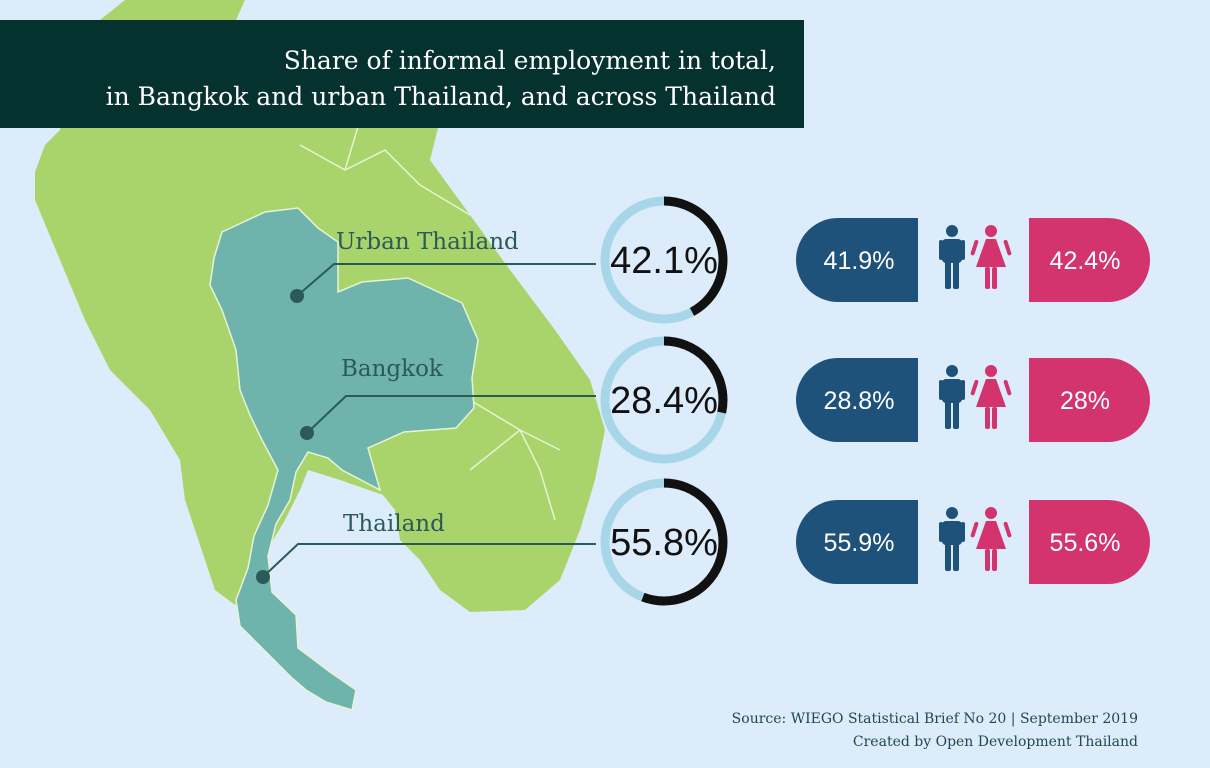 The image size is (1210, 768). I want to click on donut-value-bangkok: 28.4%, so click(664, 401).